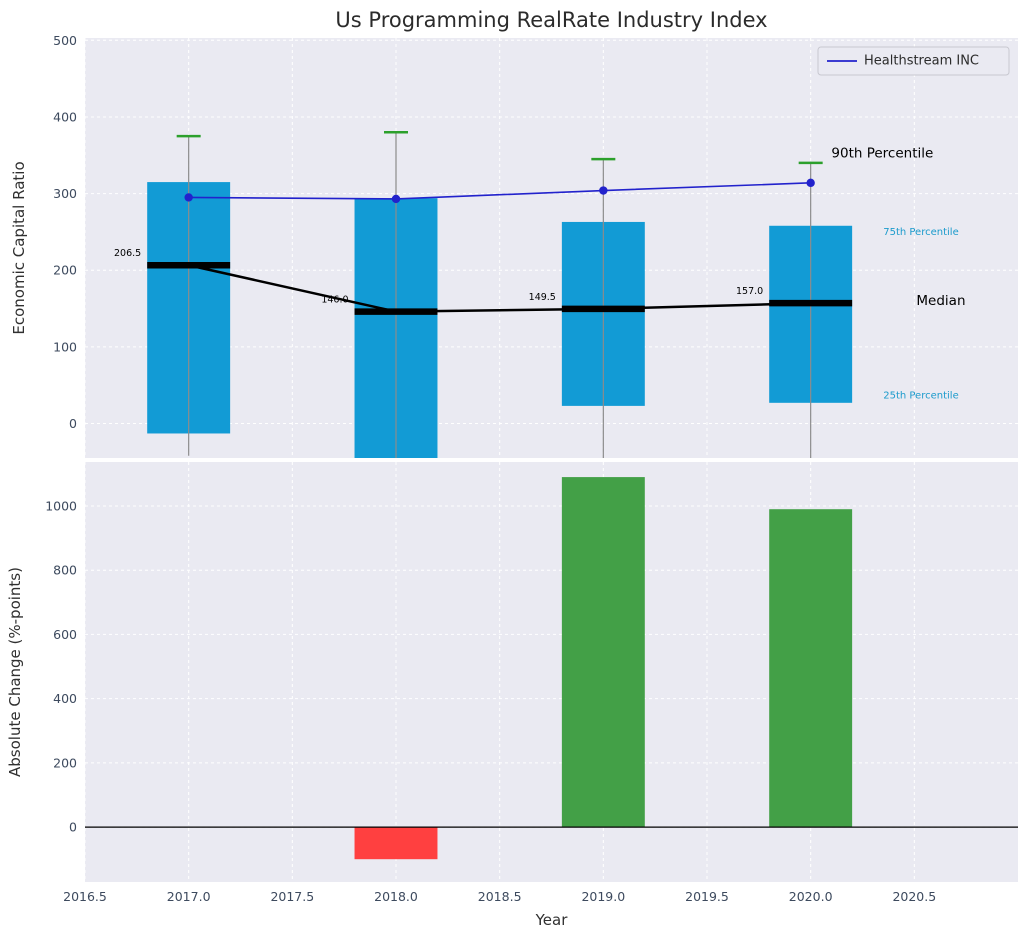 This screenshot has width=1026, height=942. Describe the element at coordinates (551, 20) in the screenshot. I see `page-title: Us Programming RealRate Industry Index` at that location.